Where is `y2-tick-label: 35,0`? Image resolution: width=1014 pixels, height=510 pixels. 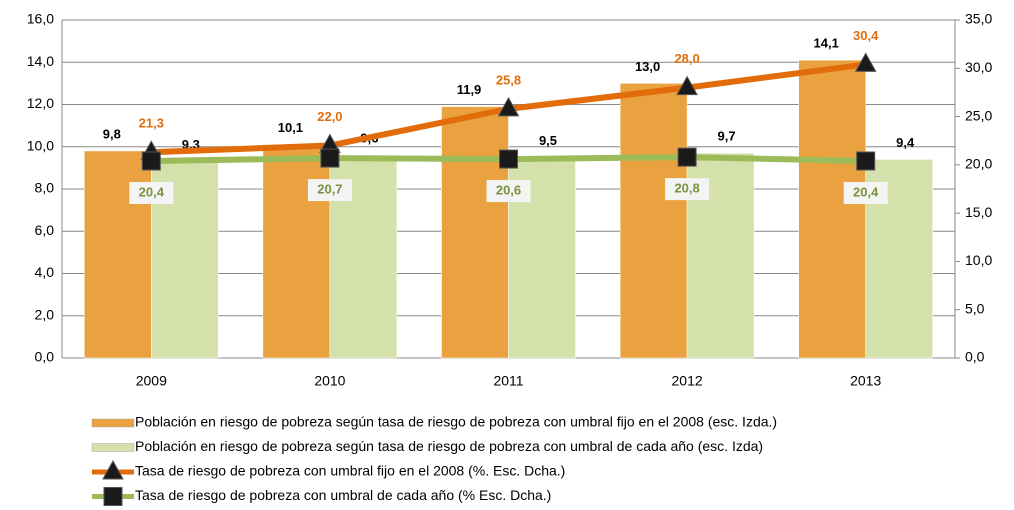
y2-tick-label: 35,0 is located at coordinates (978, 19).